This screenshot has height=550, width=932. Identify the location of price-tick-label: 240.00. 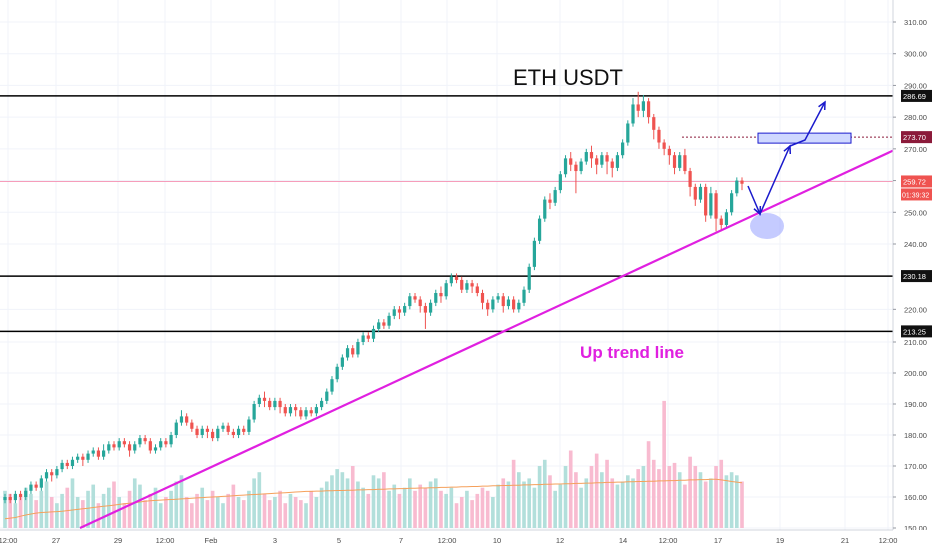
(915, 244).